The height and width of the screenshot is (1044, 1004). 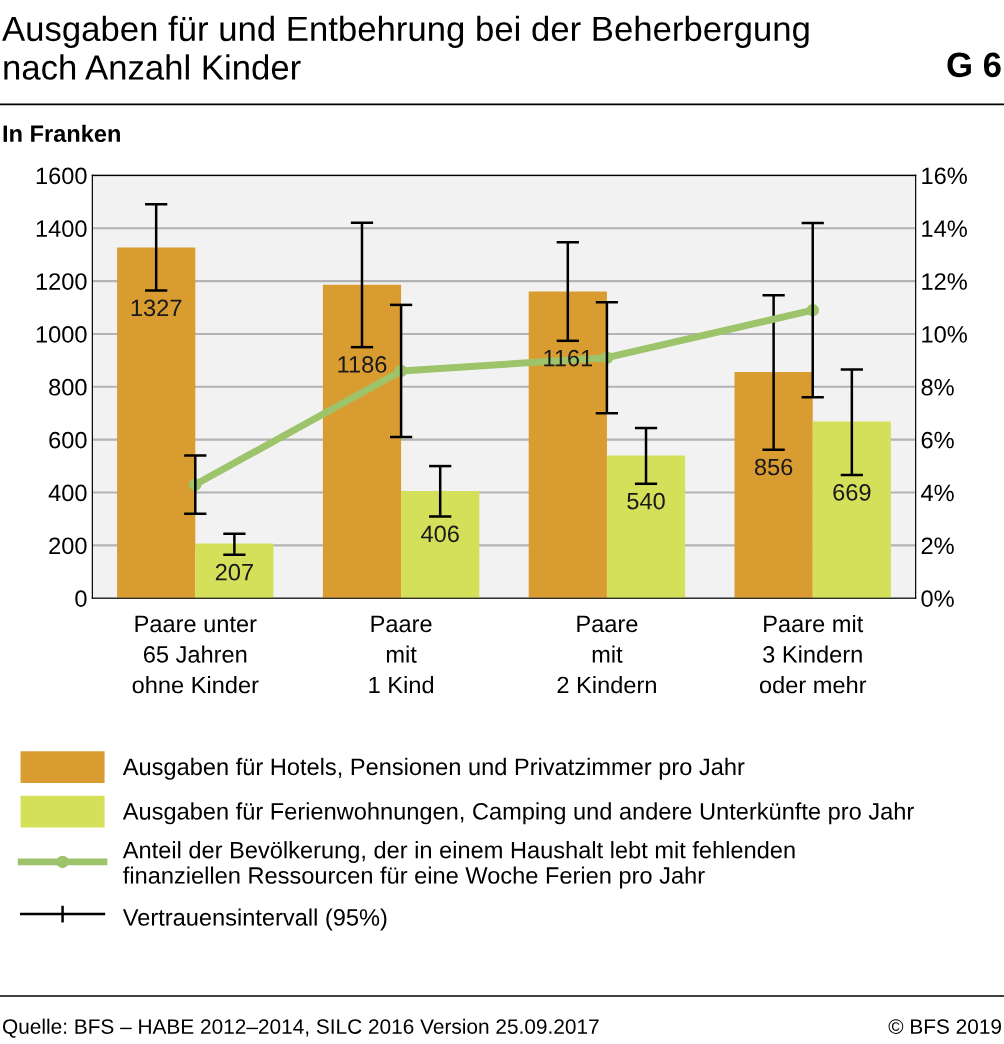 I want to click on y2-tick-label: 4%, so click(x=937, y=493).